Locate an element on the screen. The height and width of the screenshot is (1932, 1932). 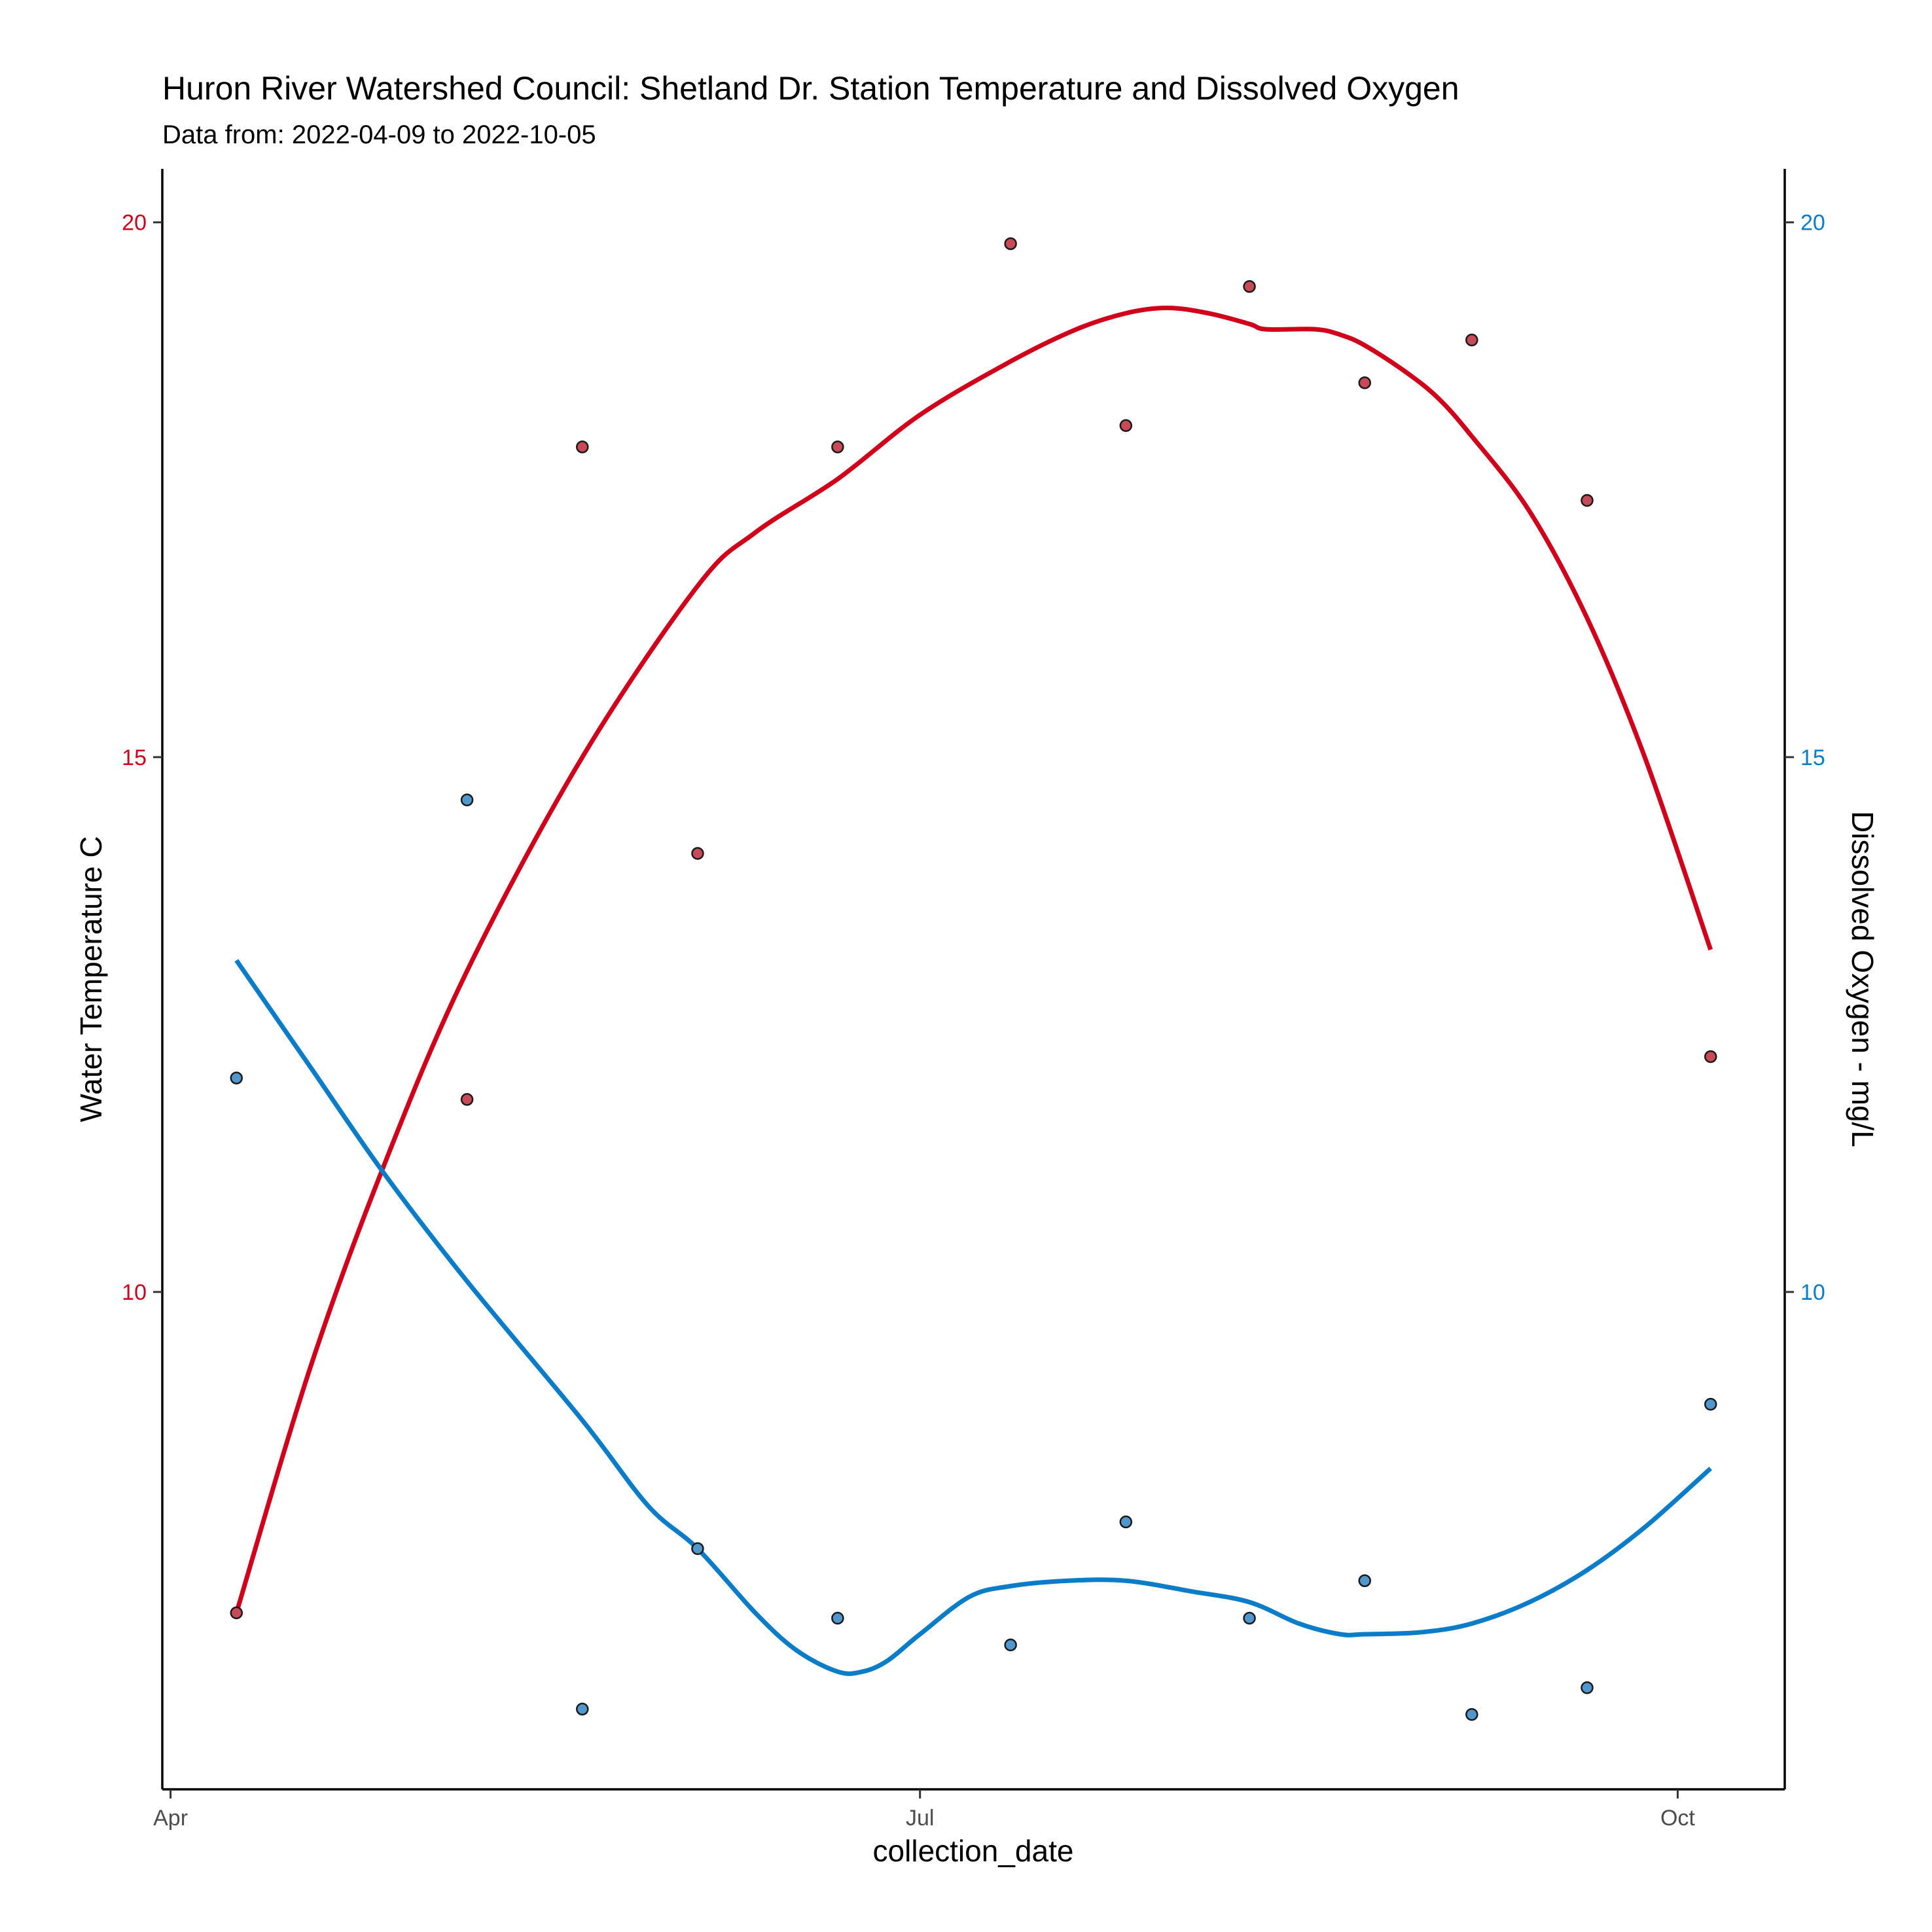
left-y-tick-label: 10 is located at coordinates (134, 1292).